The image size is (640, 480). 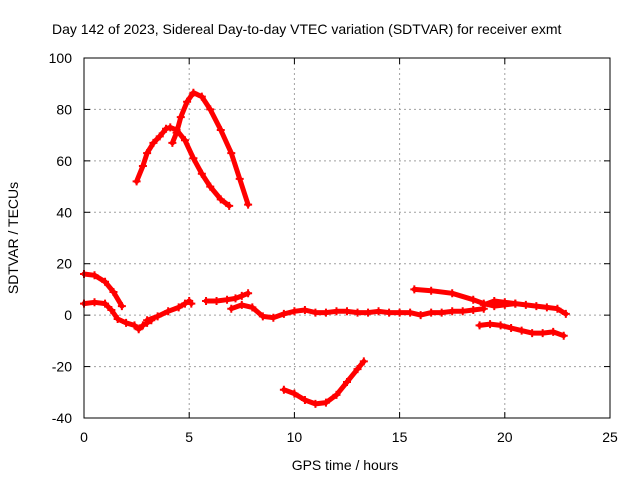 What do you see at coordinates (64, 109) in the screenshot?
I see `y-tick-label: 80` at bounding box center [64, 109].